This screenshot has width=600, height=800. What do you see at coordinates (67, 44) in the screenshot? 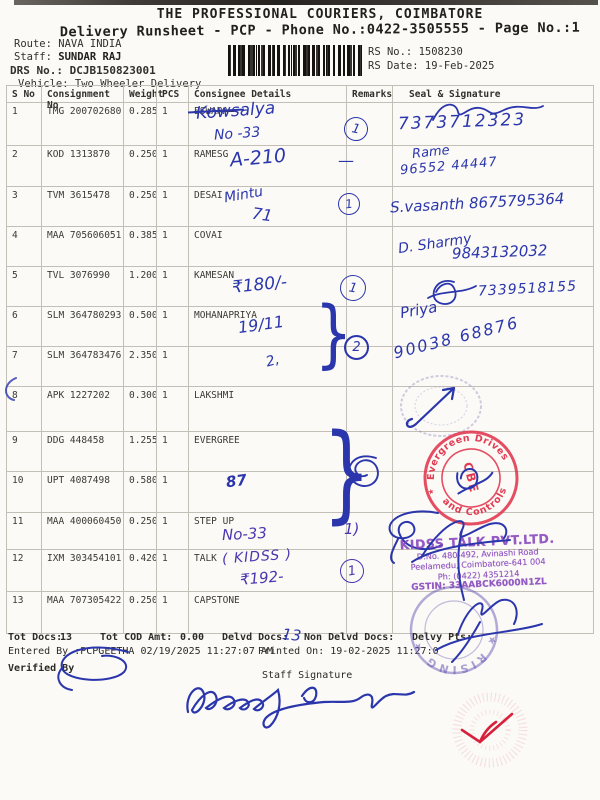
I see `route-line: Route: NAVA INDIA` at bounding box center [67, 44].